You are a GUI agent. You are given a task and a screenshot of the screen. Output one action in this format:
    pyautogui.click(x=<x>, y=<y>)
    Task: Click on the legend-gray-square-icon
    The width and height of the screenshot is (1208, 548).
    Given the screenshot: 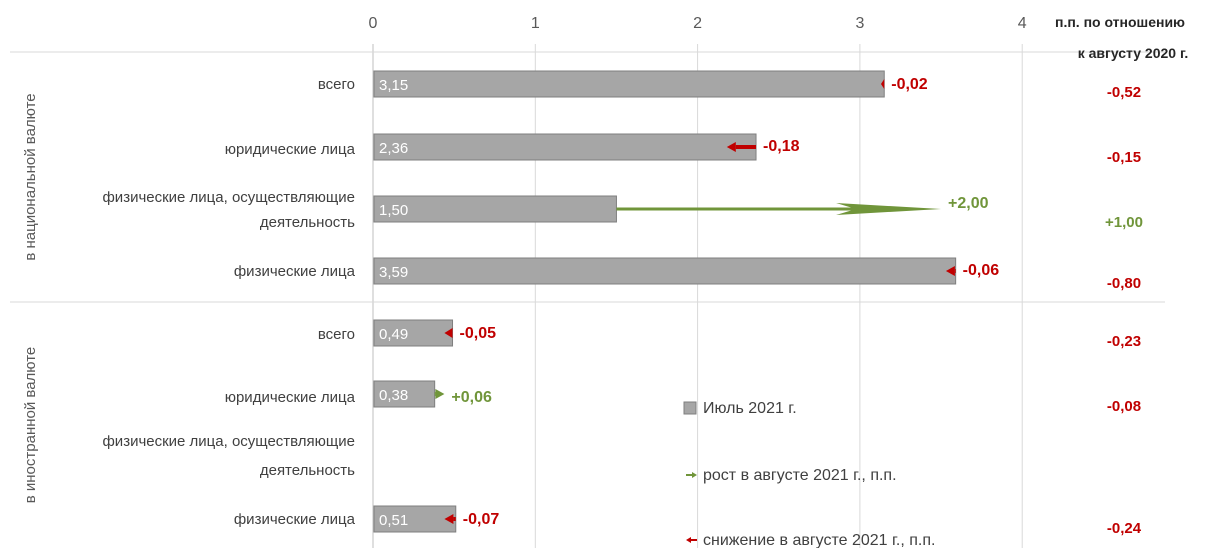 What is the action you would take?
    pyautogui.click(x=690, y=408)
    